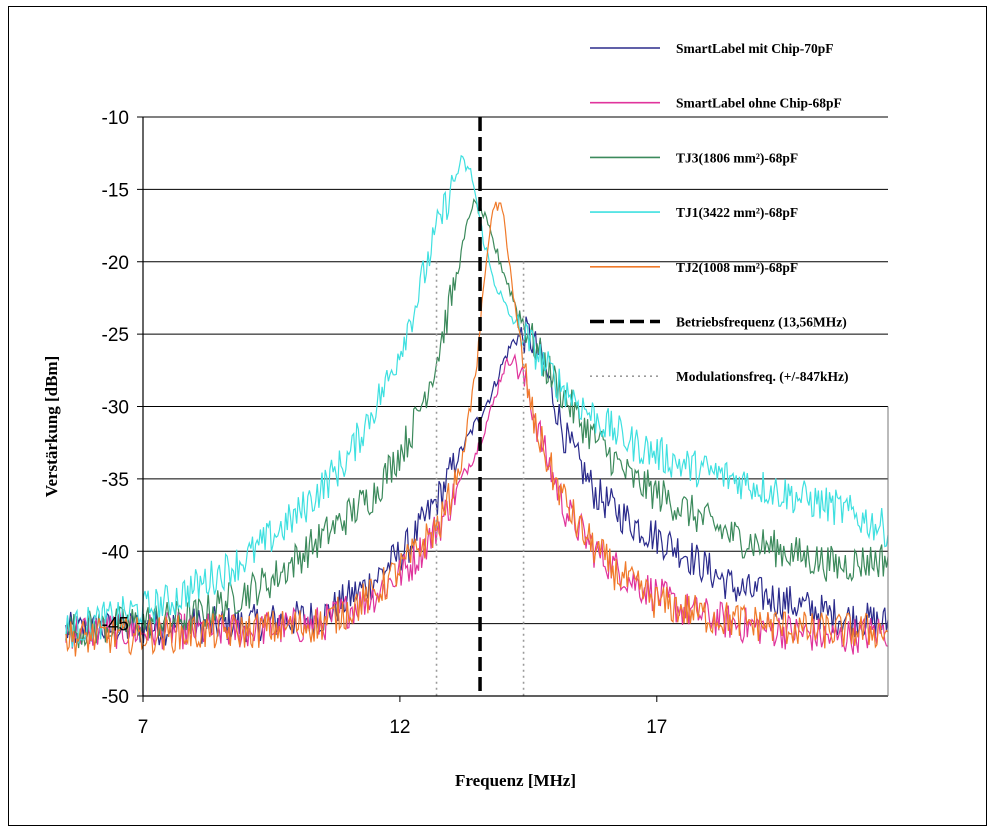  What do you see at coordinates (761, 322) in the screenshot?
I see `legend-label-6: Betriebsfrequenz (13,56MHz)` at bounding box center [761, 322].